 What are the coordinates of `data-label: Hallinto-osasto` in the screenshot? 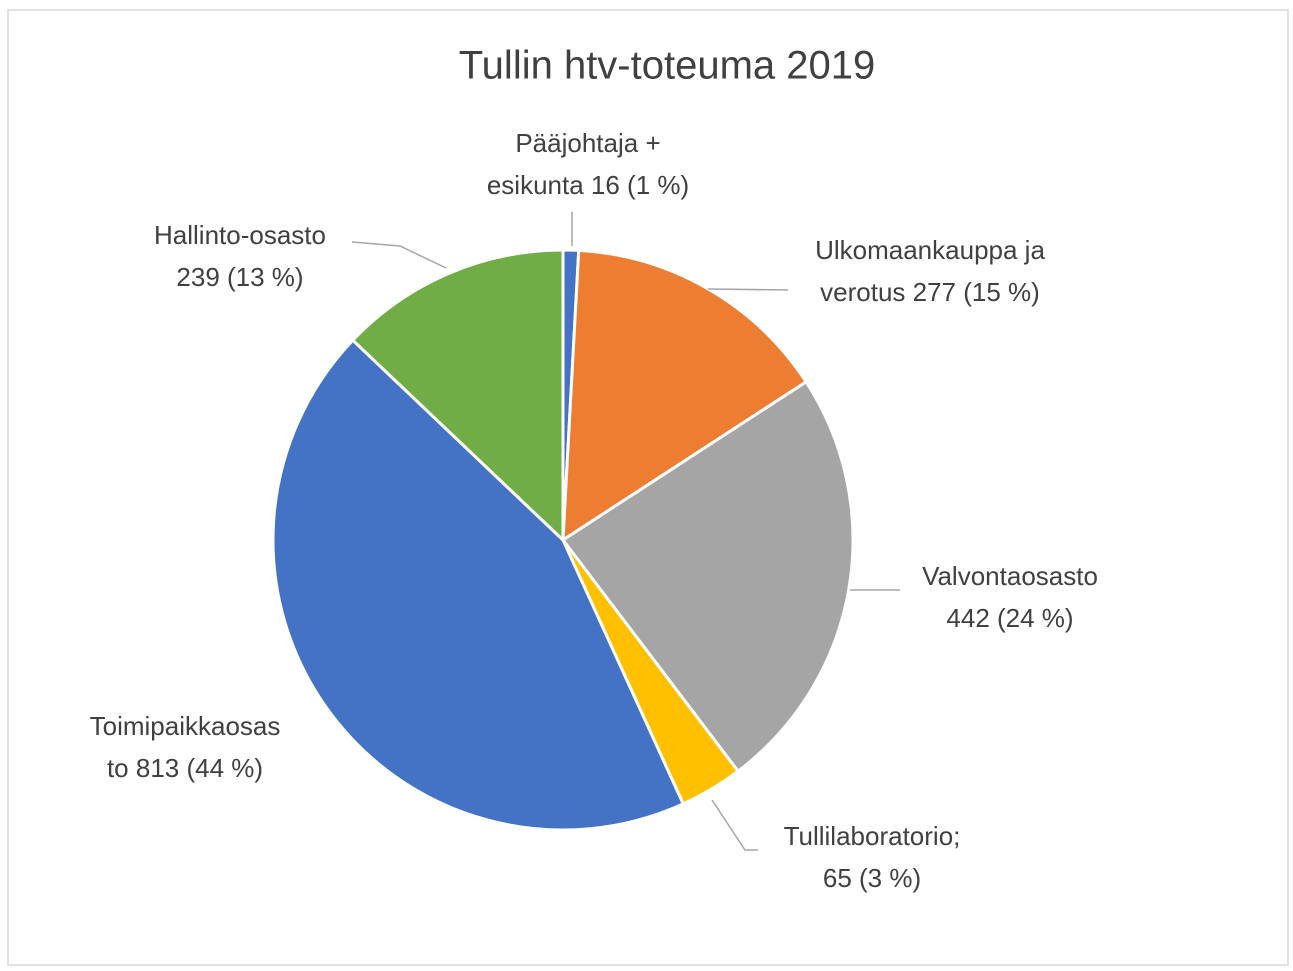 It's located at (240, 235).